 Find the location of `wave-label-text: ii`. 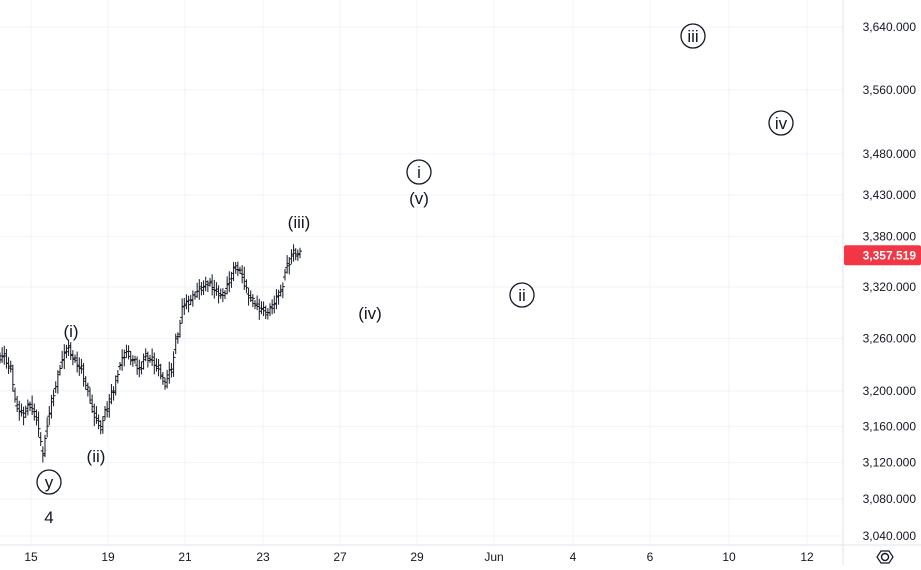

wave-label-text: ii is located at coordinates (522, 295).